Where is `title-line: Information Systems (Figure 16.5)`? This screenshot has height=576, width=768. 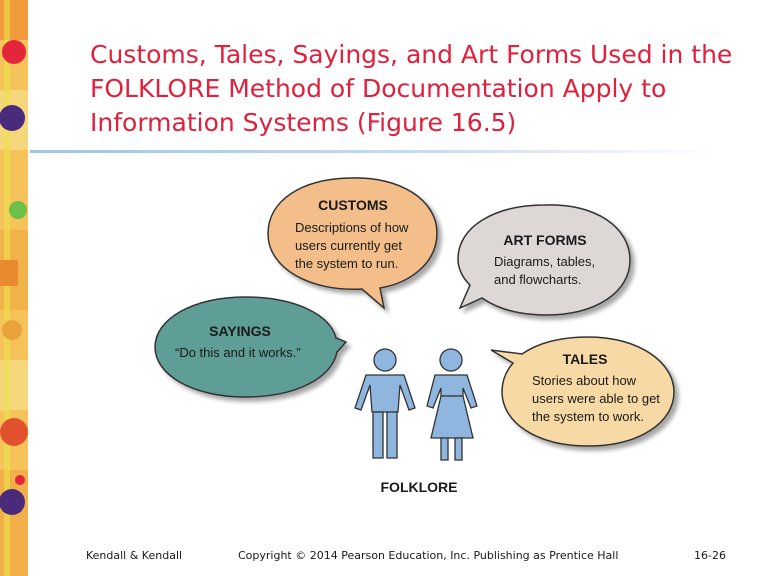 title-line: Information Systems (Figure 16.5) is located at coordinates (303, 122).